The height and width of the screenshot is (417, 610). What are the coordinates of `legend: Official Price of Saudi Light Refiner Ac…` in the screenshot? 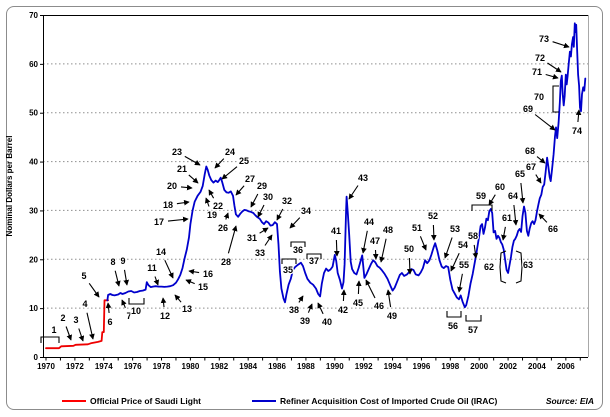 It's located at (305, 402).